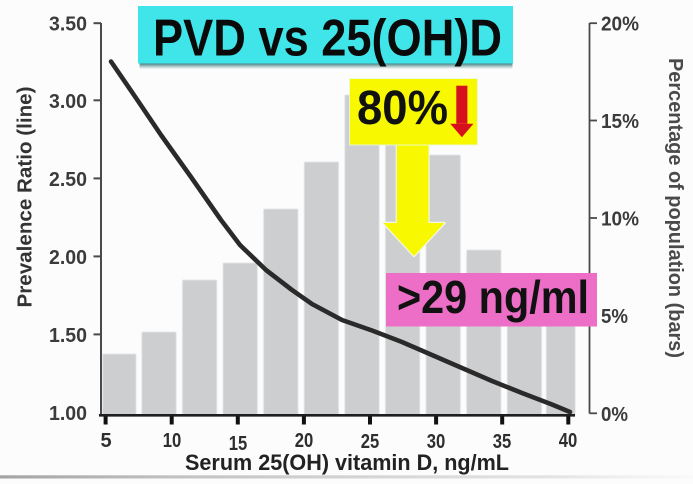  What do you see at coordinates (436, 442) in the screenshot?
I see `svg-text: 30` at bounding box center [436, 442].